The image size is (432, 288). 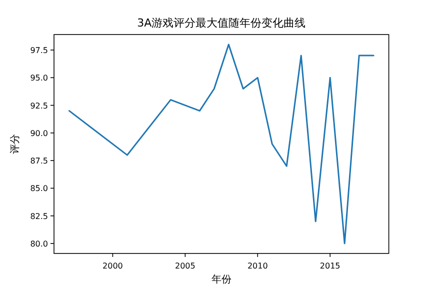 What do you see at coordinates (39, 243) in the screenshot?
I see `y-tick-label: 80.0` at bounding box center [39, 243].